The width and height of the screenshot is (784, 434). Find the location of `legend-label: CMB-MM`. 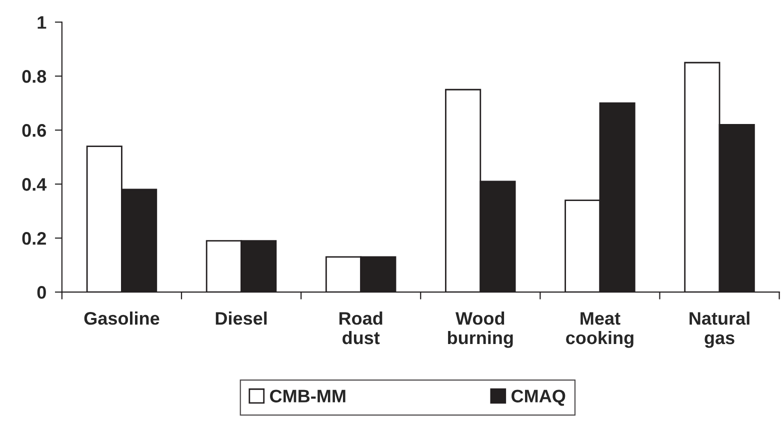

legend-label: CMB-MM is located at coordinates (308, 396).